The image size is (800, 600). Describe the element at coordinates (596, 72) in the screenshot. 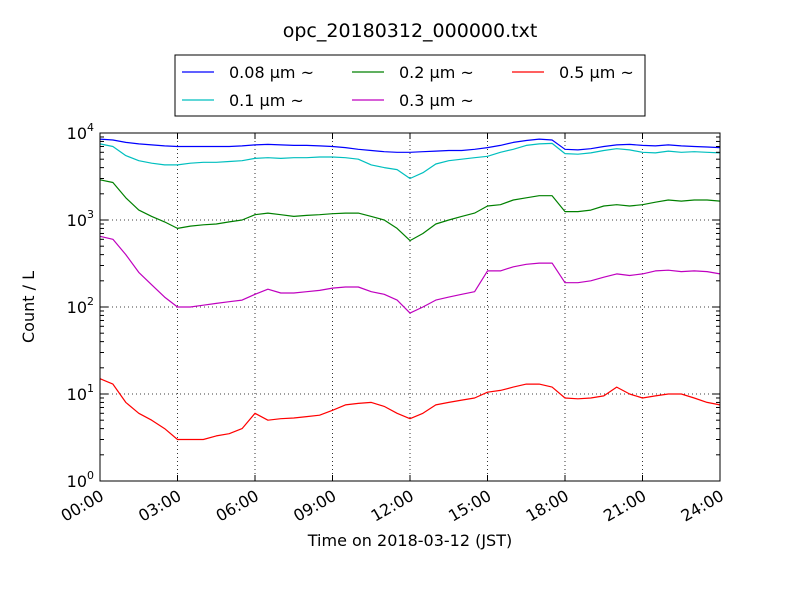

I see `legend-label: 0.5 μm ~` at that location.